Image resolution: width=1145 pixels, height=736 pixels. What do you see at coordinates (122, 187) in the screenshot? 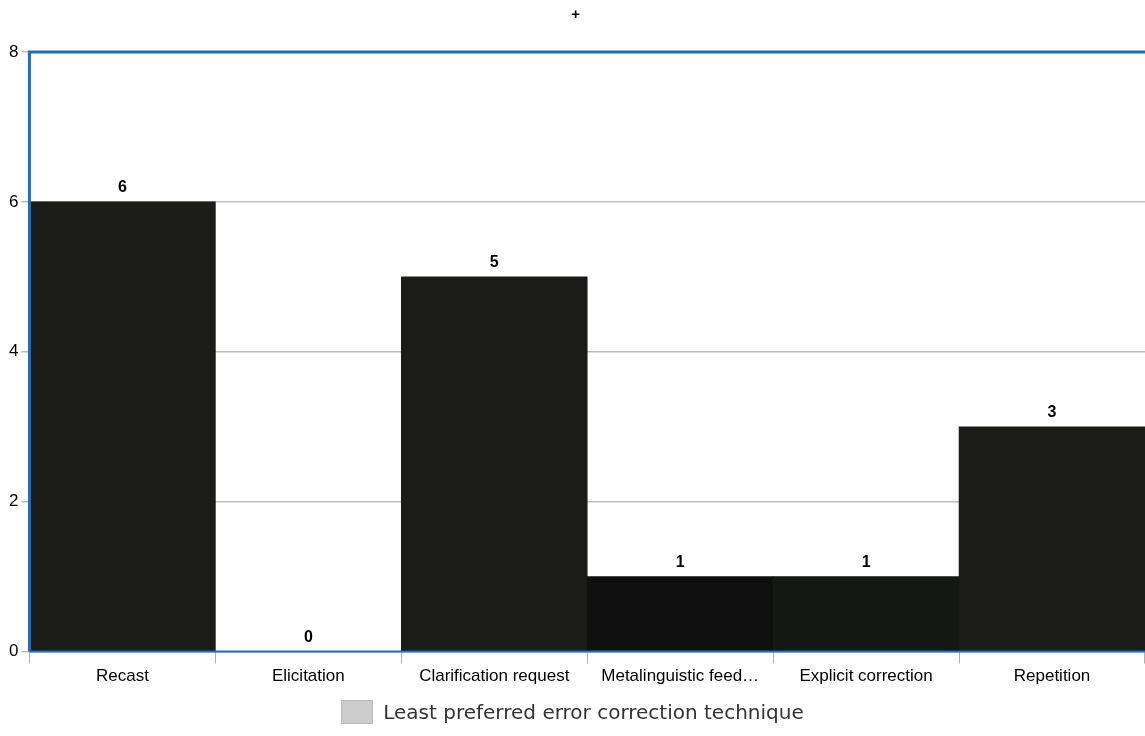
I see `data-label: 6` at bounding box center [122, 187].